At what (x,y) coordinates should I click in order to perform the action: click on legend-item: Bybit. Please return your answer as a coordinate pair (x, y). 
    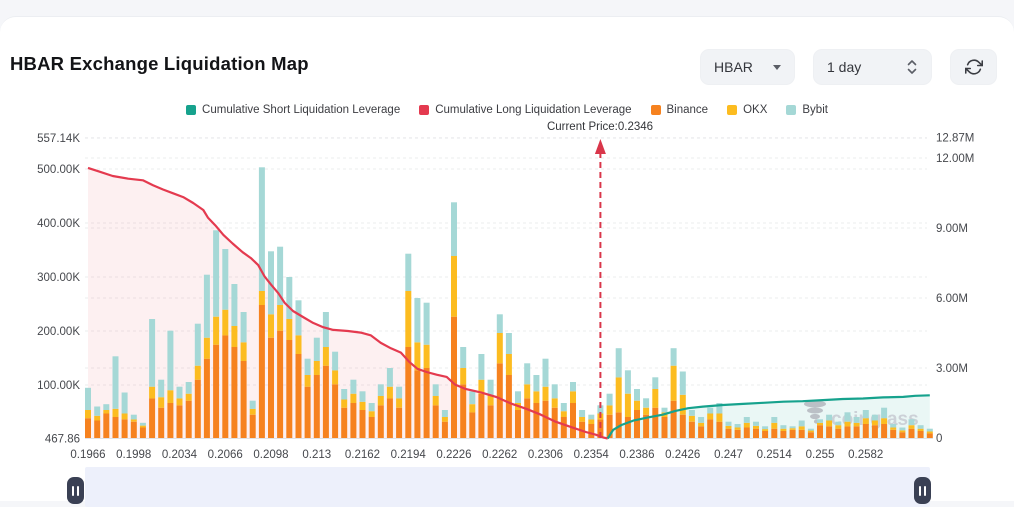
    Looking at the image, I should click on (807, 110).